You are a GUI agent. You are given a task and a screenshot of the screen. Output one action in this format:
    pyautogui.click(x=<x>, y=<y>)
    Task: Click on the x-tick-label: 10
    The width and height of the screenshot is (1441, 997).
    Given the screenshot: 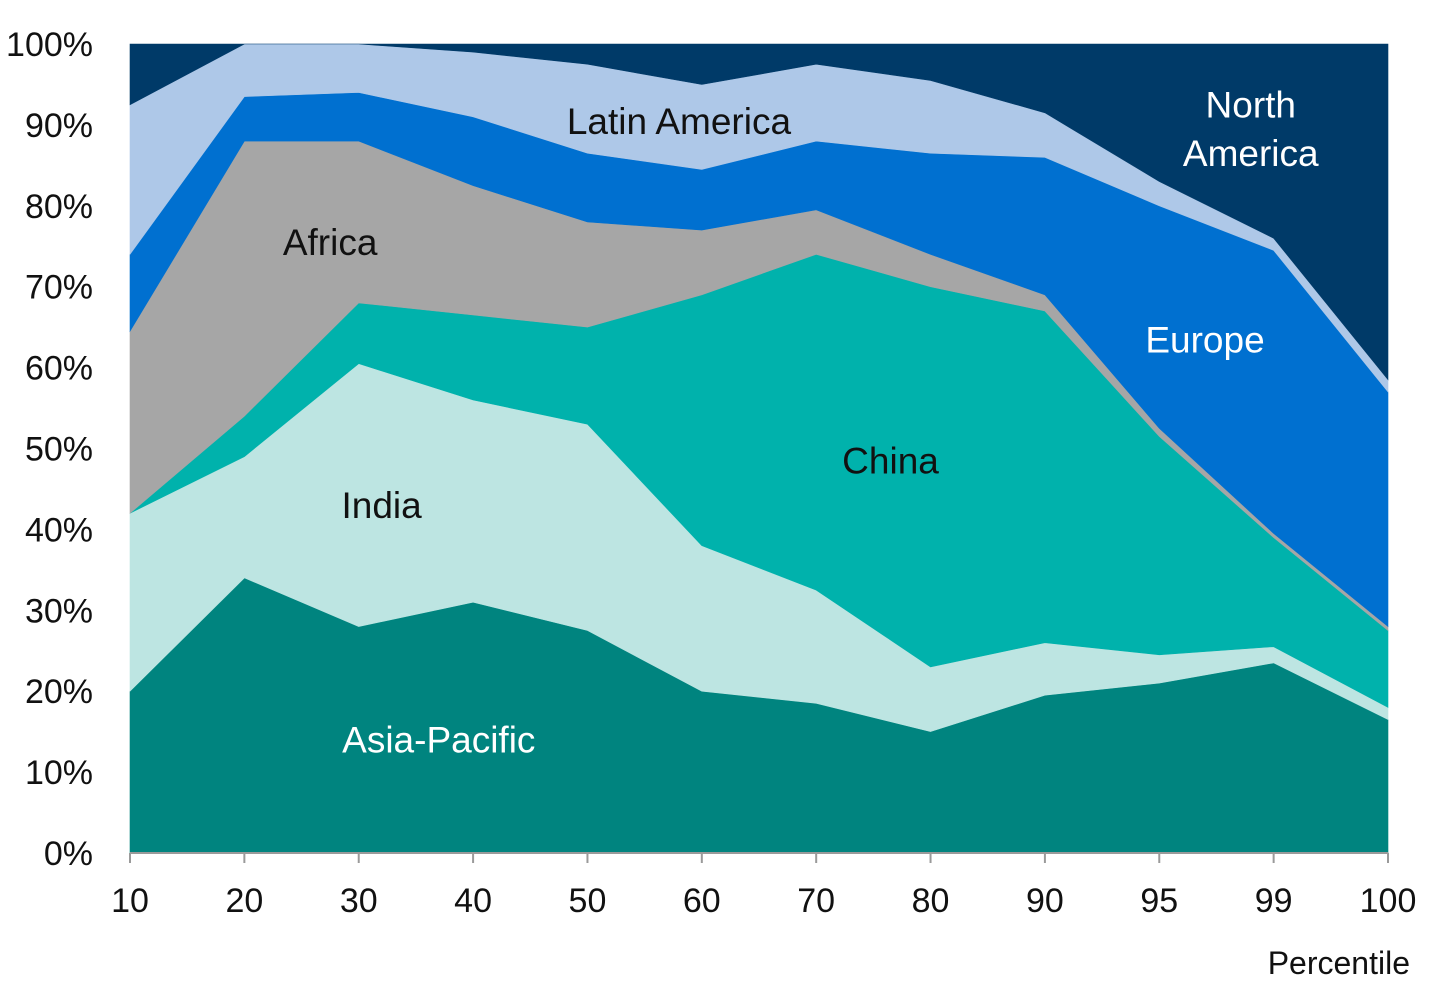 What is the action you would take?
    pyautogui.click(x=130, y=901)
    